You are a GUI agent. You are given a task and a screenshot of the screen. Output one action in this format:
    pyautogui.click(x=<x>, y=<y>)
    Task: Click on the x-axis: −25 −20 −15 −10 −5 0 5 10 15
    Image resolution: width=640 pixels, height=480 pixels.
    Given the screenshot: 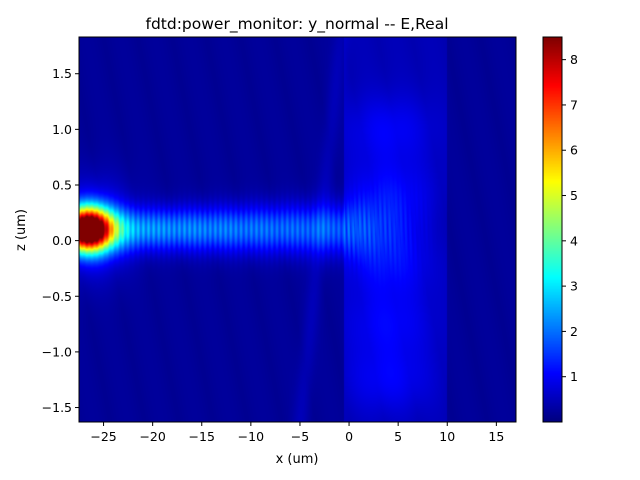 What is the action you would take?
    pyautogui.click(x=297, y=433)
    